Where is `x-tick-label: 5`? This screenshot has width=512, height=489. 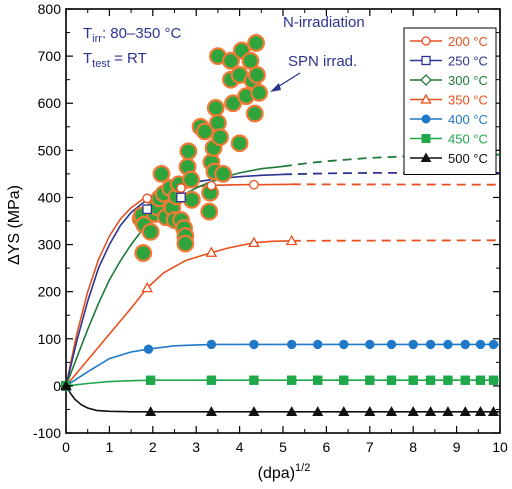
x-tick-label: 5 is located at coordinates (283, 447).